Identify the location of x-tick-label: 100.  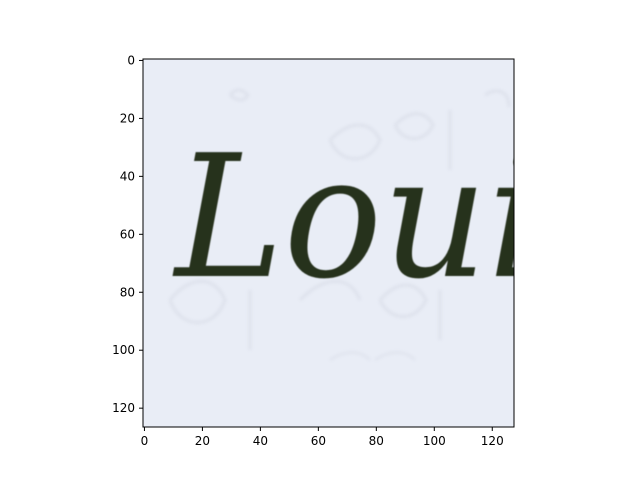
(434, 441).